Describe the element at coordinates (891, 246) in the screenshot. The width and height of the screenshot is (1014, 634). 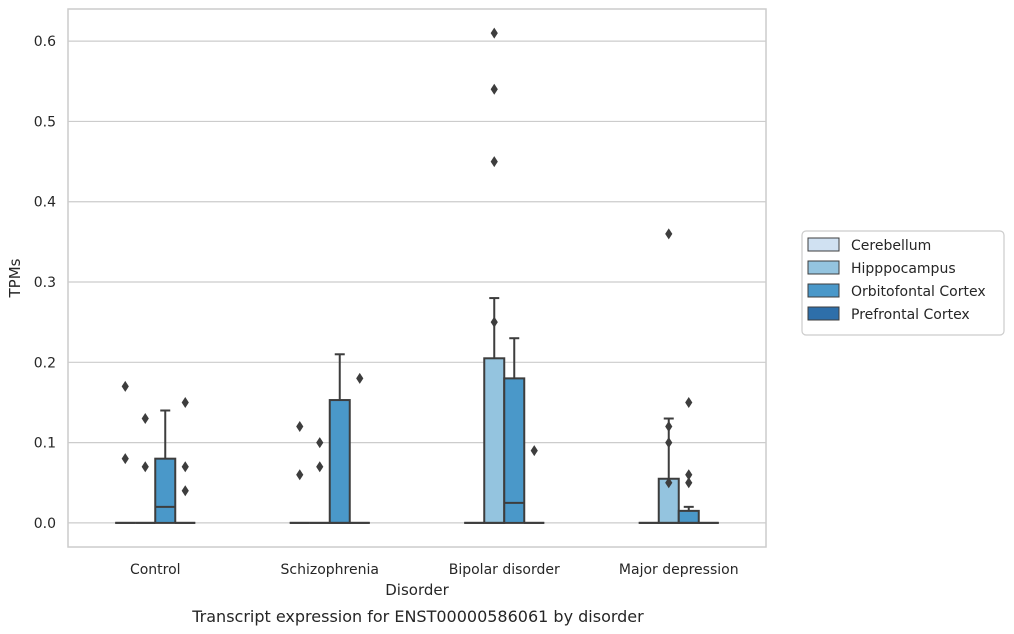
I see `legend-label: Cerebellum` at that location.